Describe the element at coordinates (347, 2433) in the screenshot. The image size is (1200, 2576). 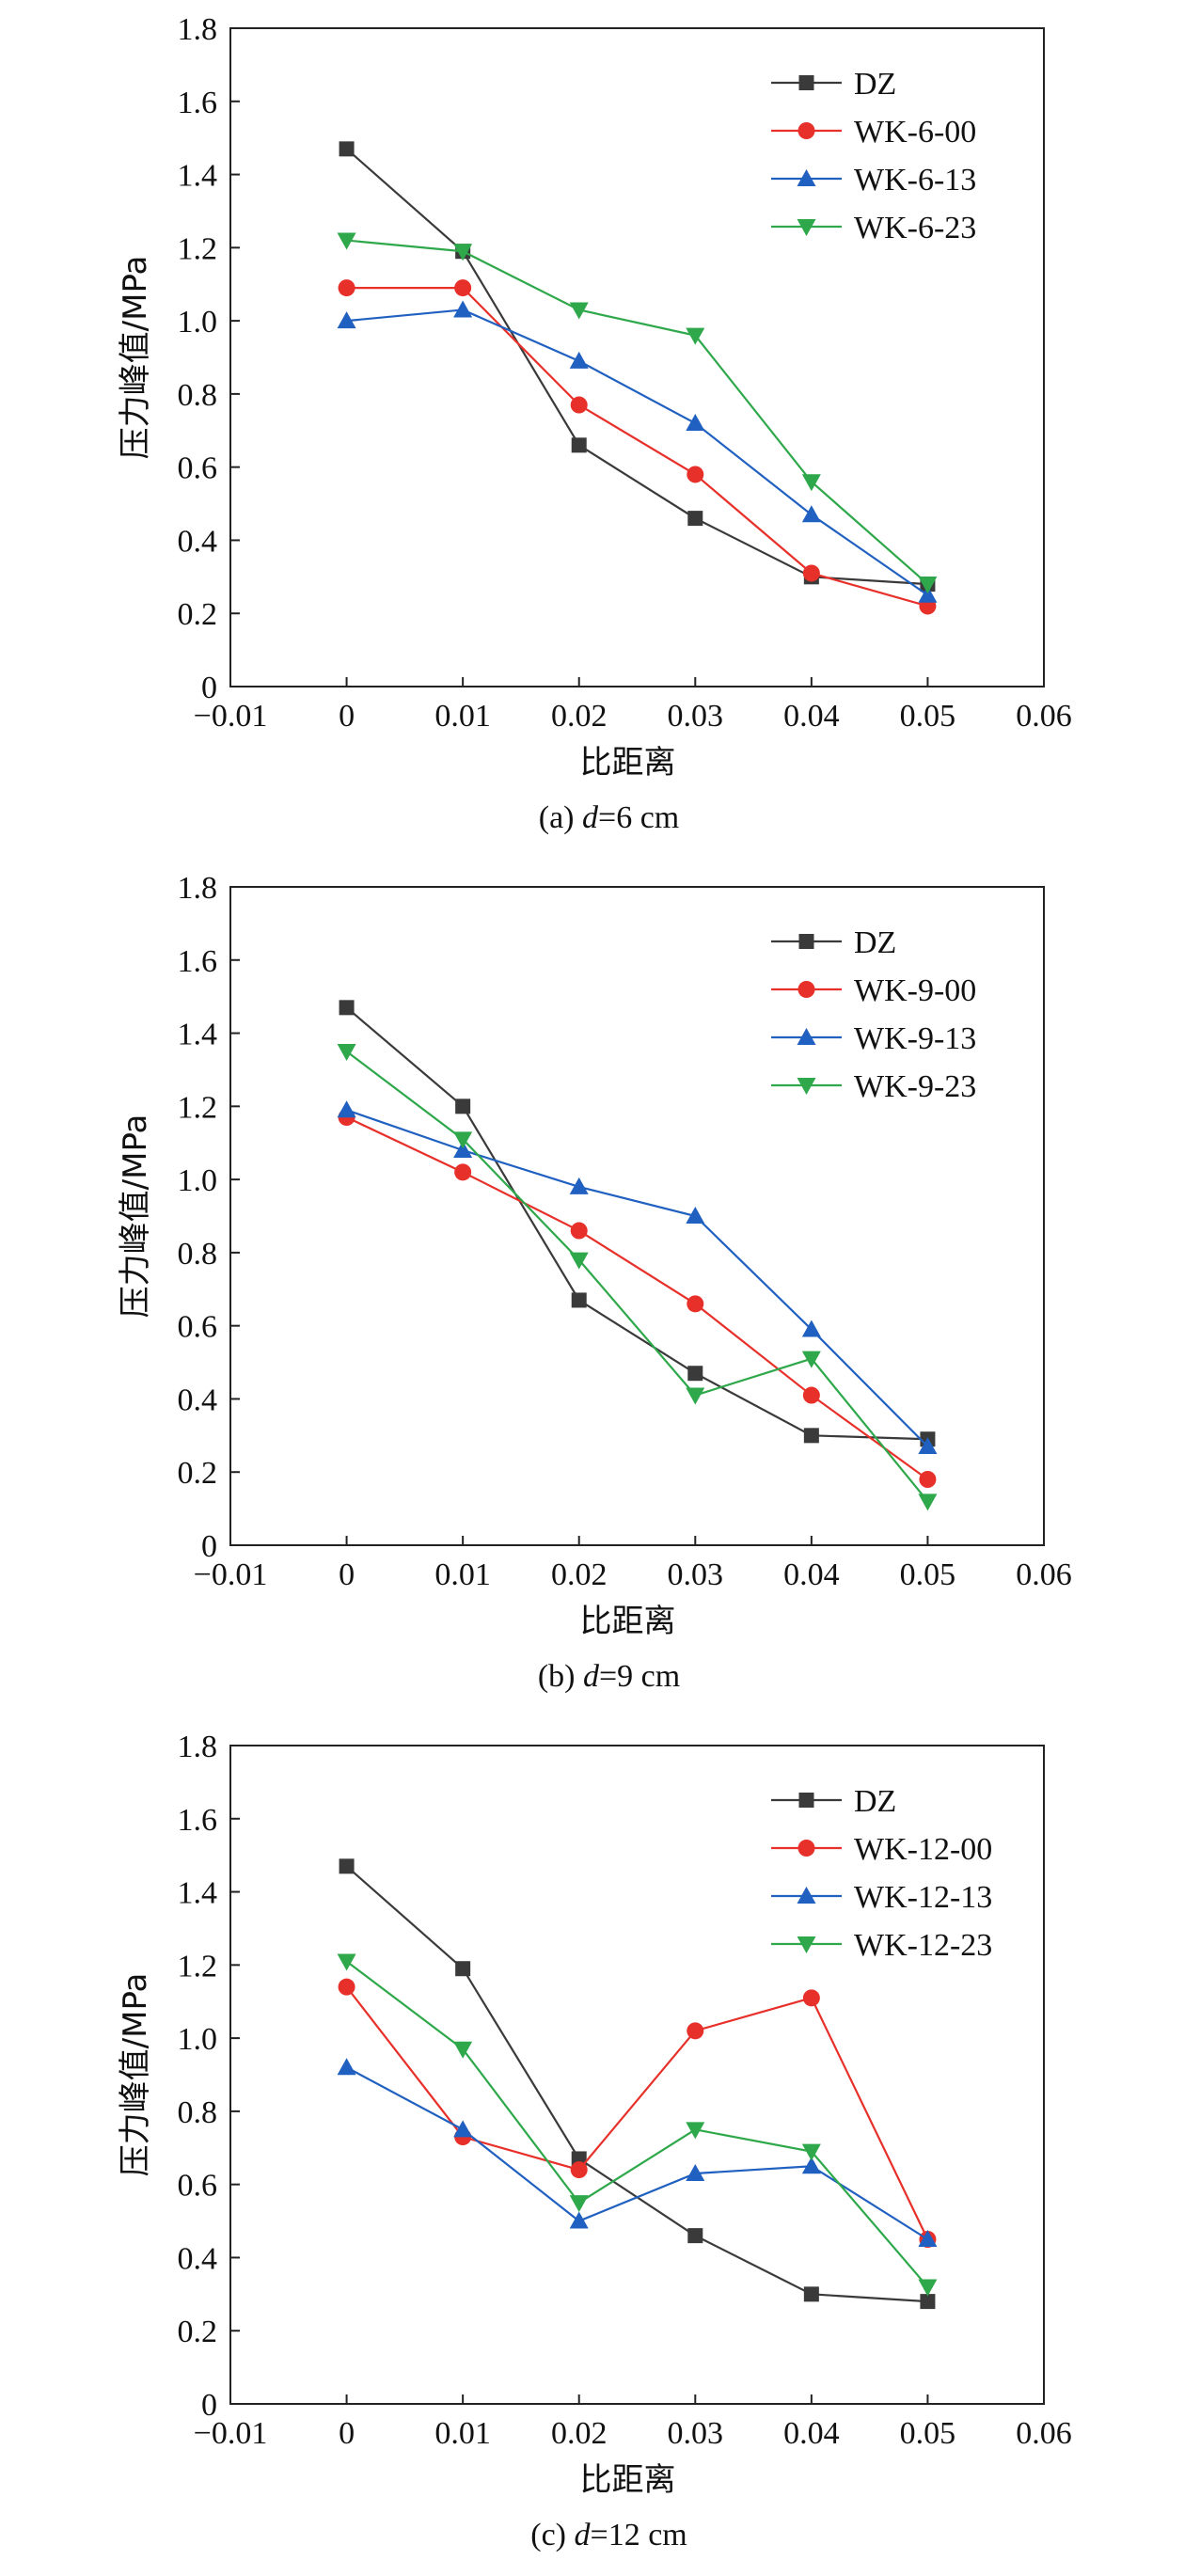
I see `x-tick-label: 0` at that location.